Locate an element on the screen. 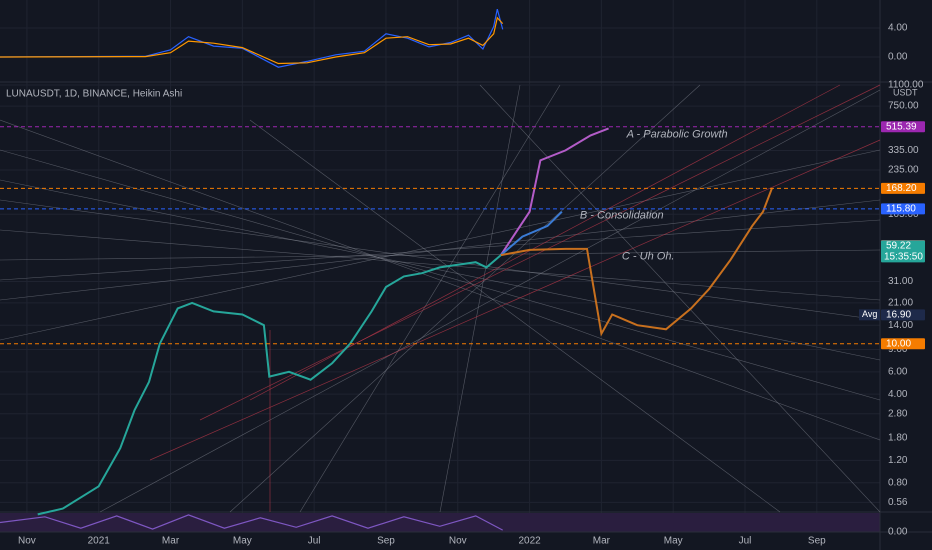 The width and height of the screenshot is (932, 550). stoch-band is located at coordinates (440, 522).